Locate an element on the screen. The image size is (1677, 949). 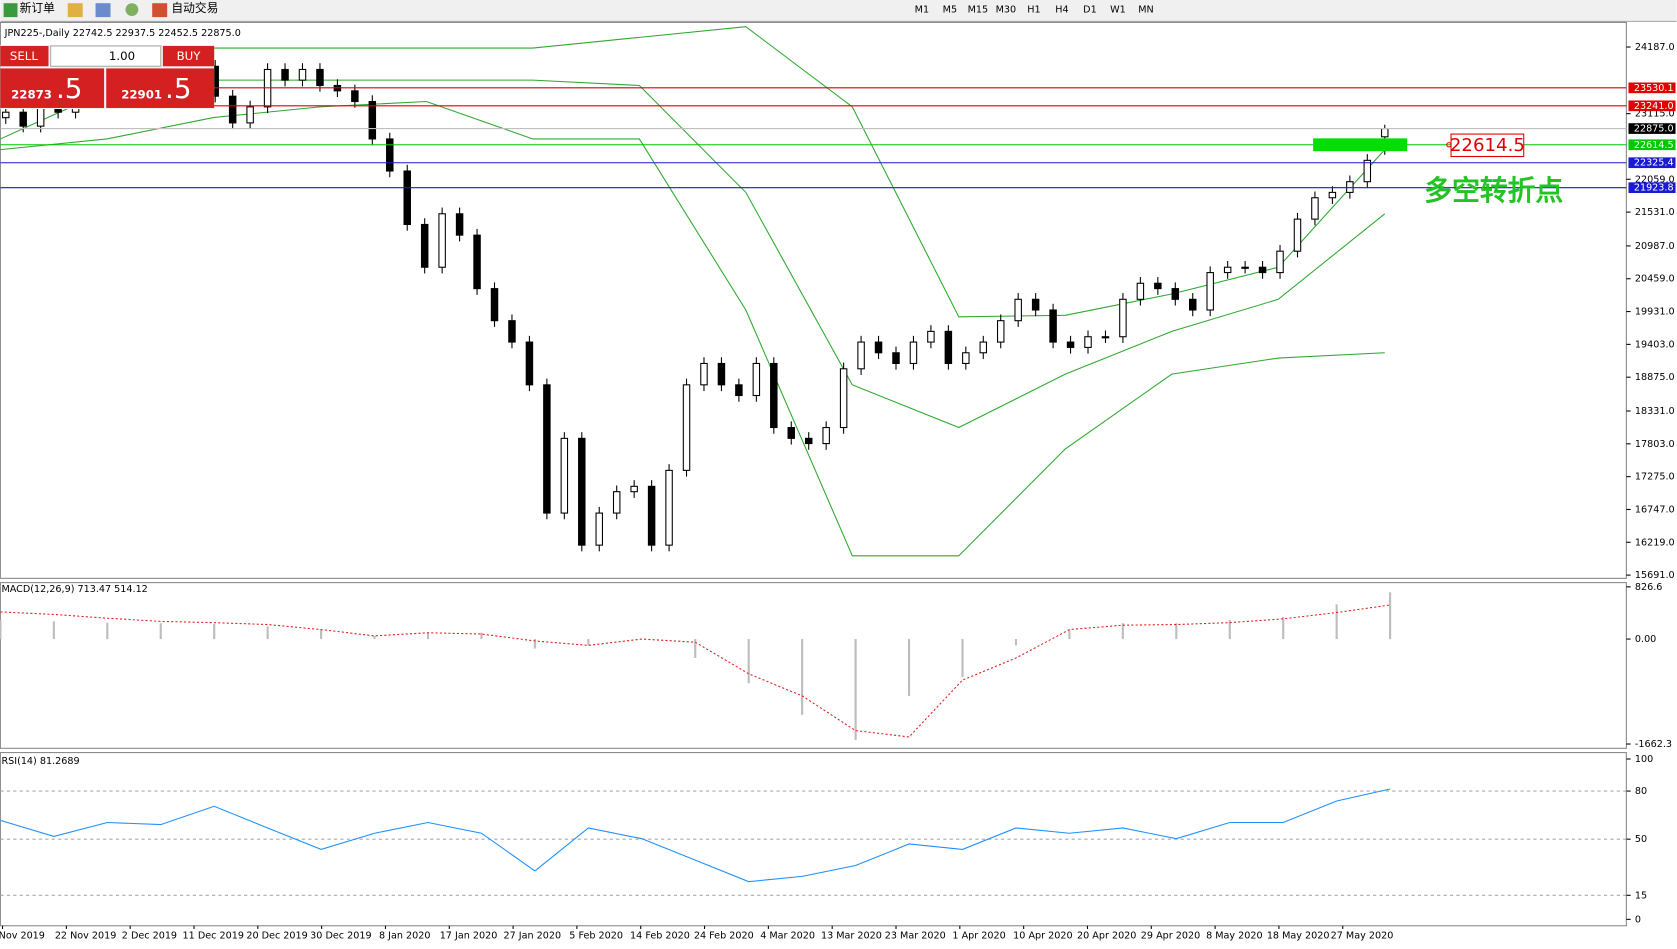
auto-trading-button: 自动交易 is located at coordinates (194, 8).